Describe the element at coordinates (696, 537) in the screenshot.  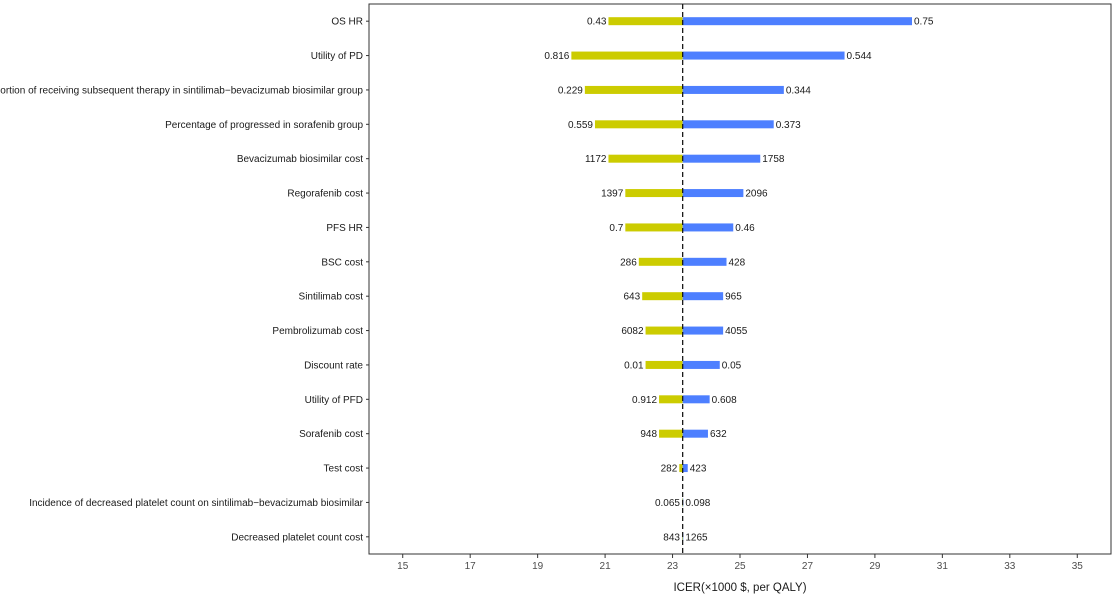
I see `high-value-label: 1265` at that location.